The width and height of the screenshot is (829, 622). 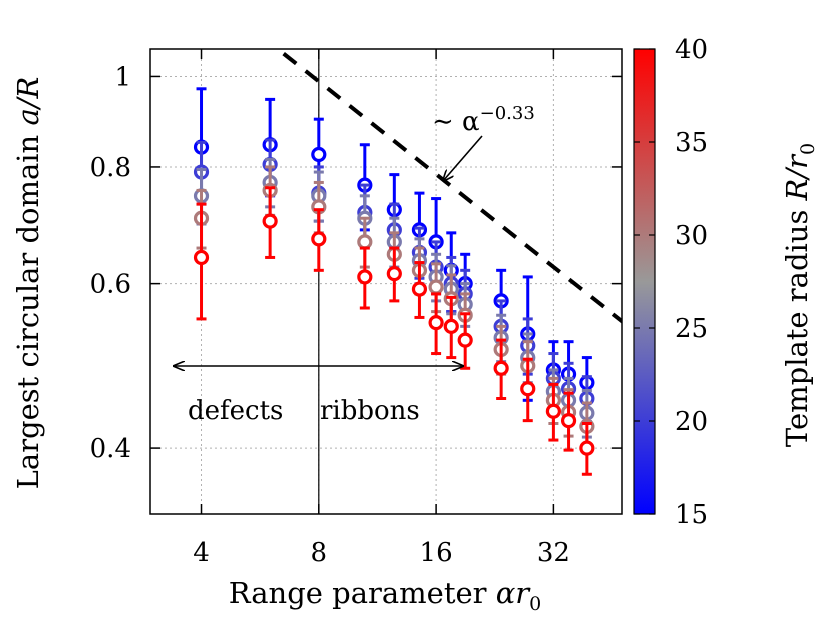 What do you see at coordinates (553, 553) in the screenshot?
I see `x-tick-label: 32` at bounding box center [553, 553].